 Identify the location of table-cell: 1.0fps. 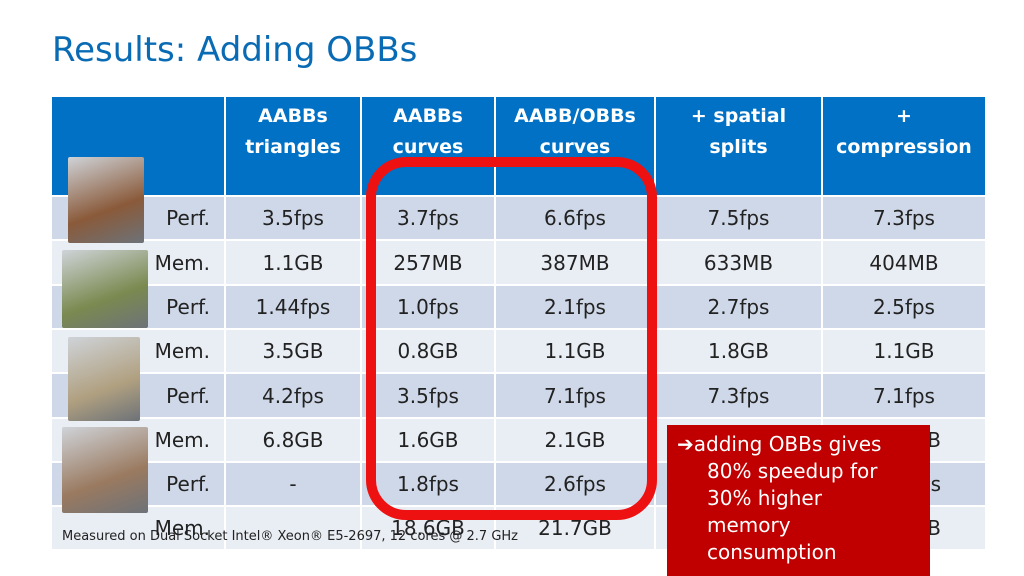
(428, 307).